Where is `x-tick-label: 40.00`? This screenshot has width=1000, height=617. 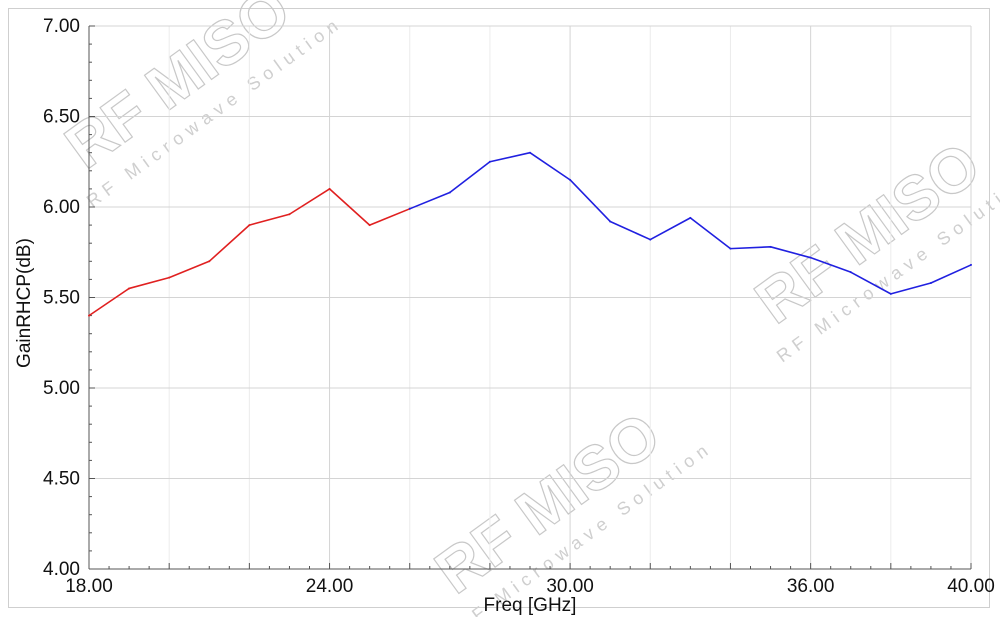
x-tick-label: 40.00 is located at coordinates (971, 586).